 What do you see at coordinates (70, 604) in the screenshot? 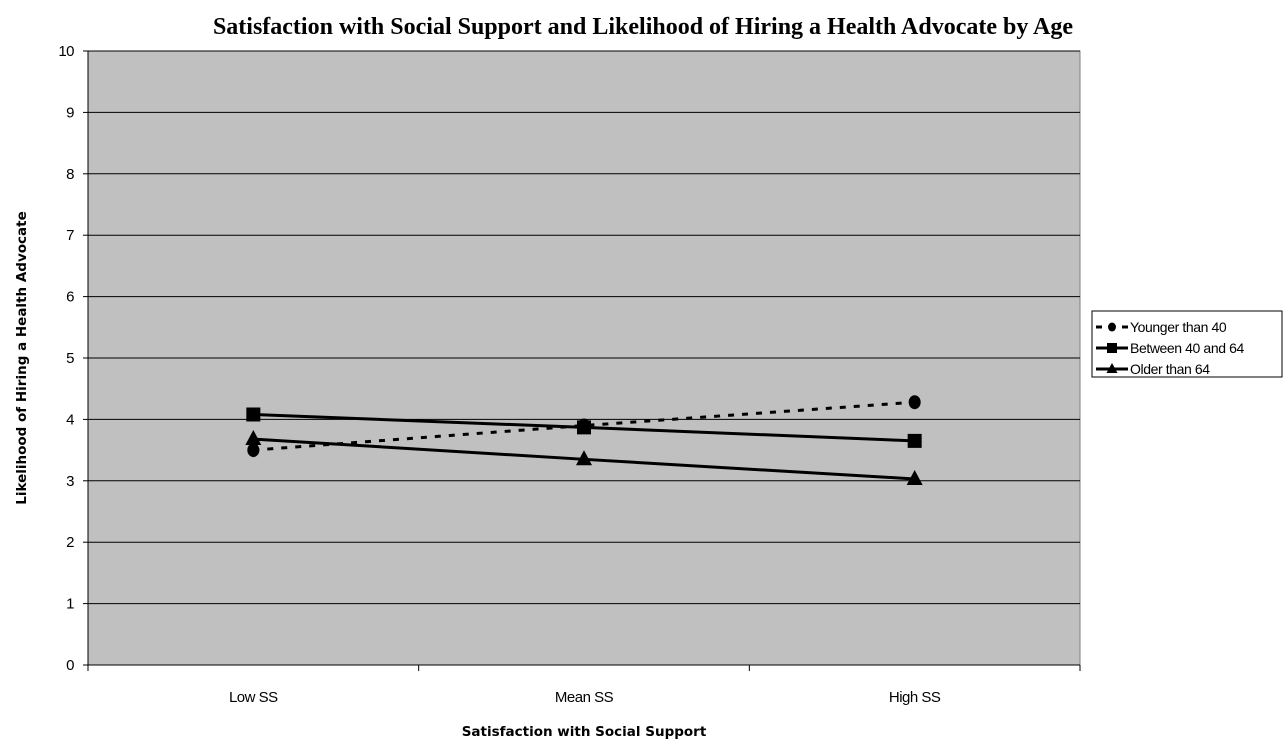
I see `y-tick-label-1: 1` at bounding box center [70, 604].